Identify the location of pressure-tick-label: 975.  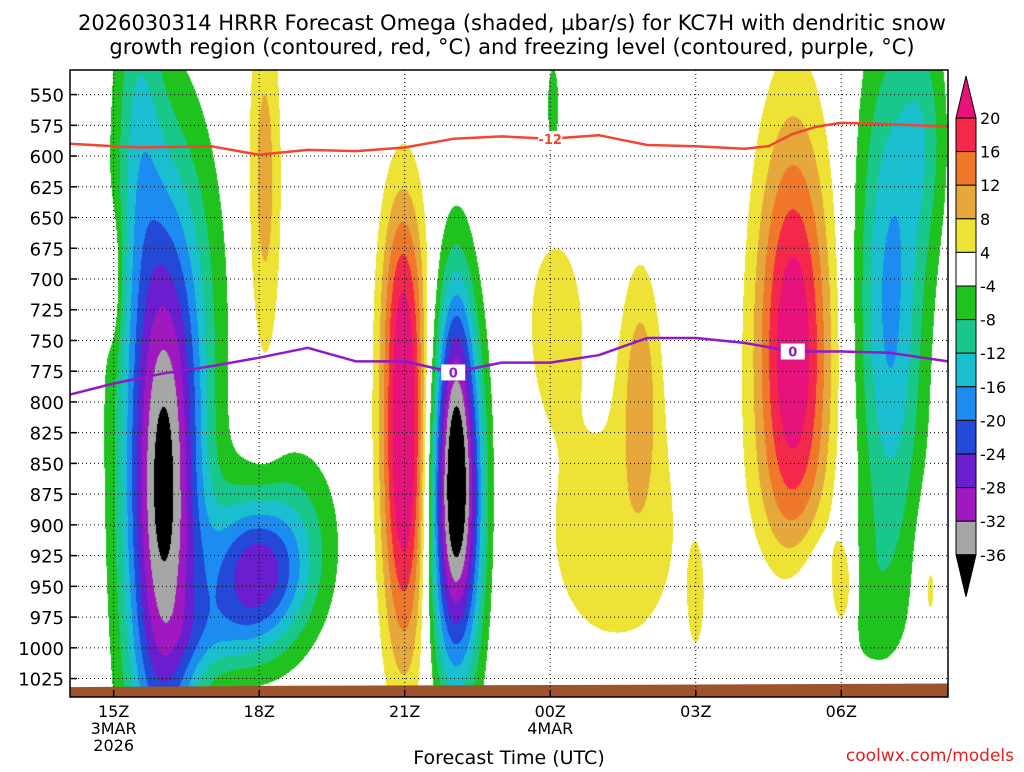
(47, 618).